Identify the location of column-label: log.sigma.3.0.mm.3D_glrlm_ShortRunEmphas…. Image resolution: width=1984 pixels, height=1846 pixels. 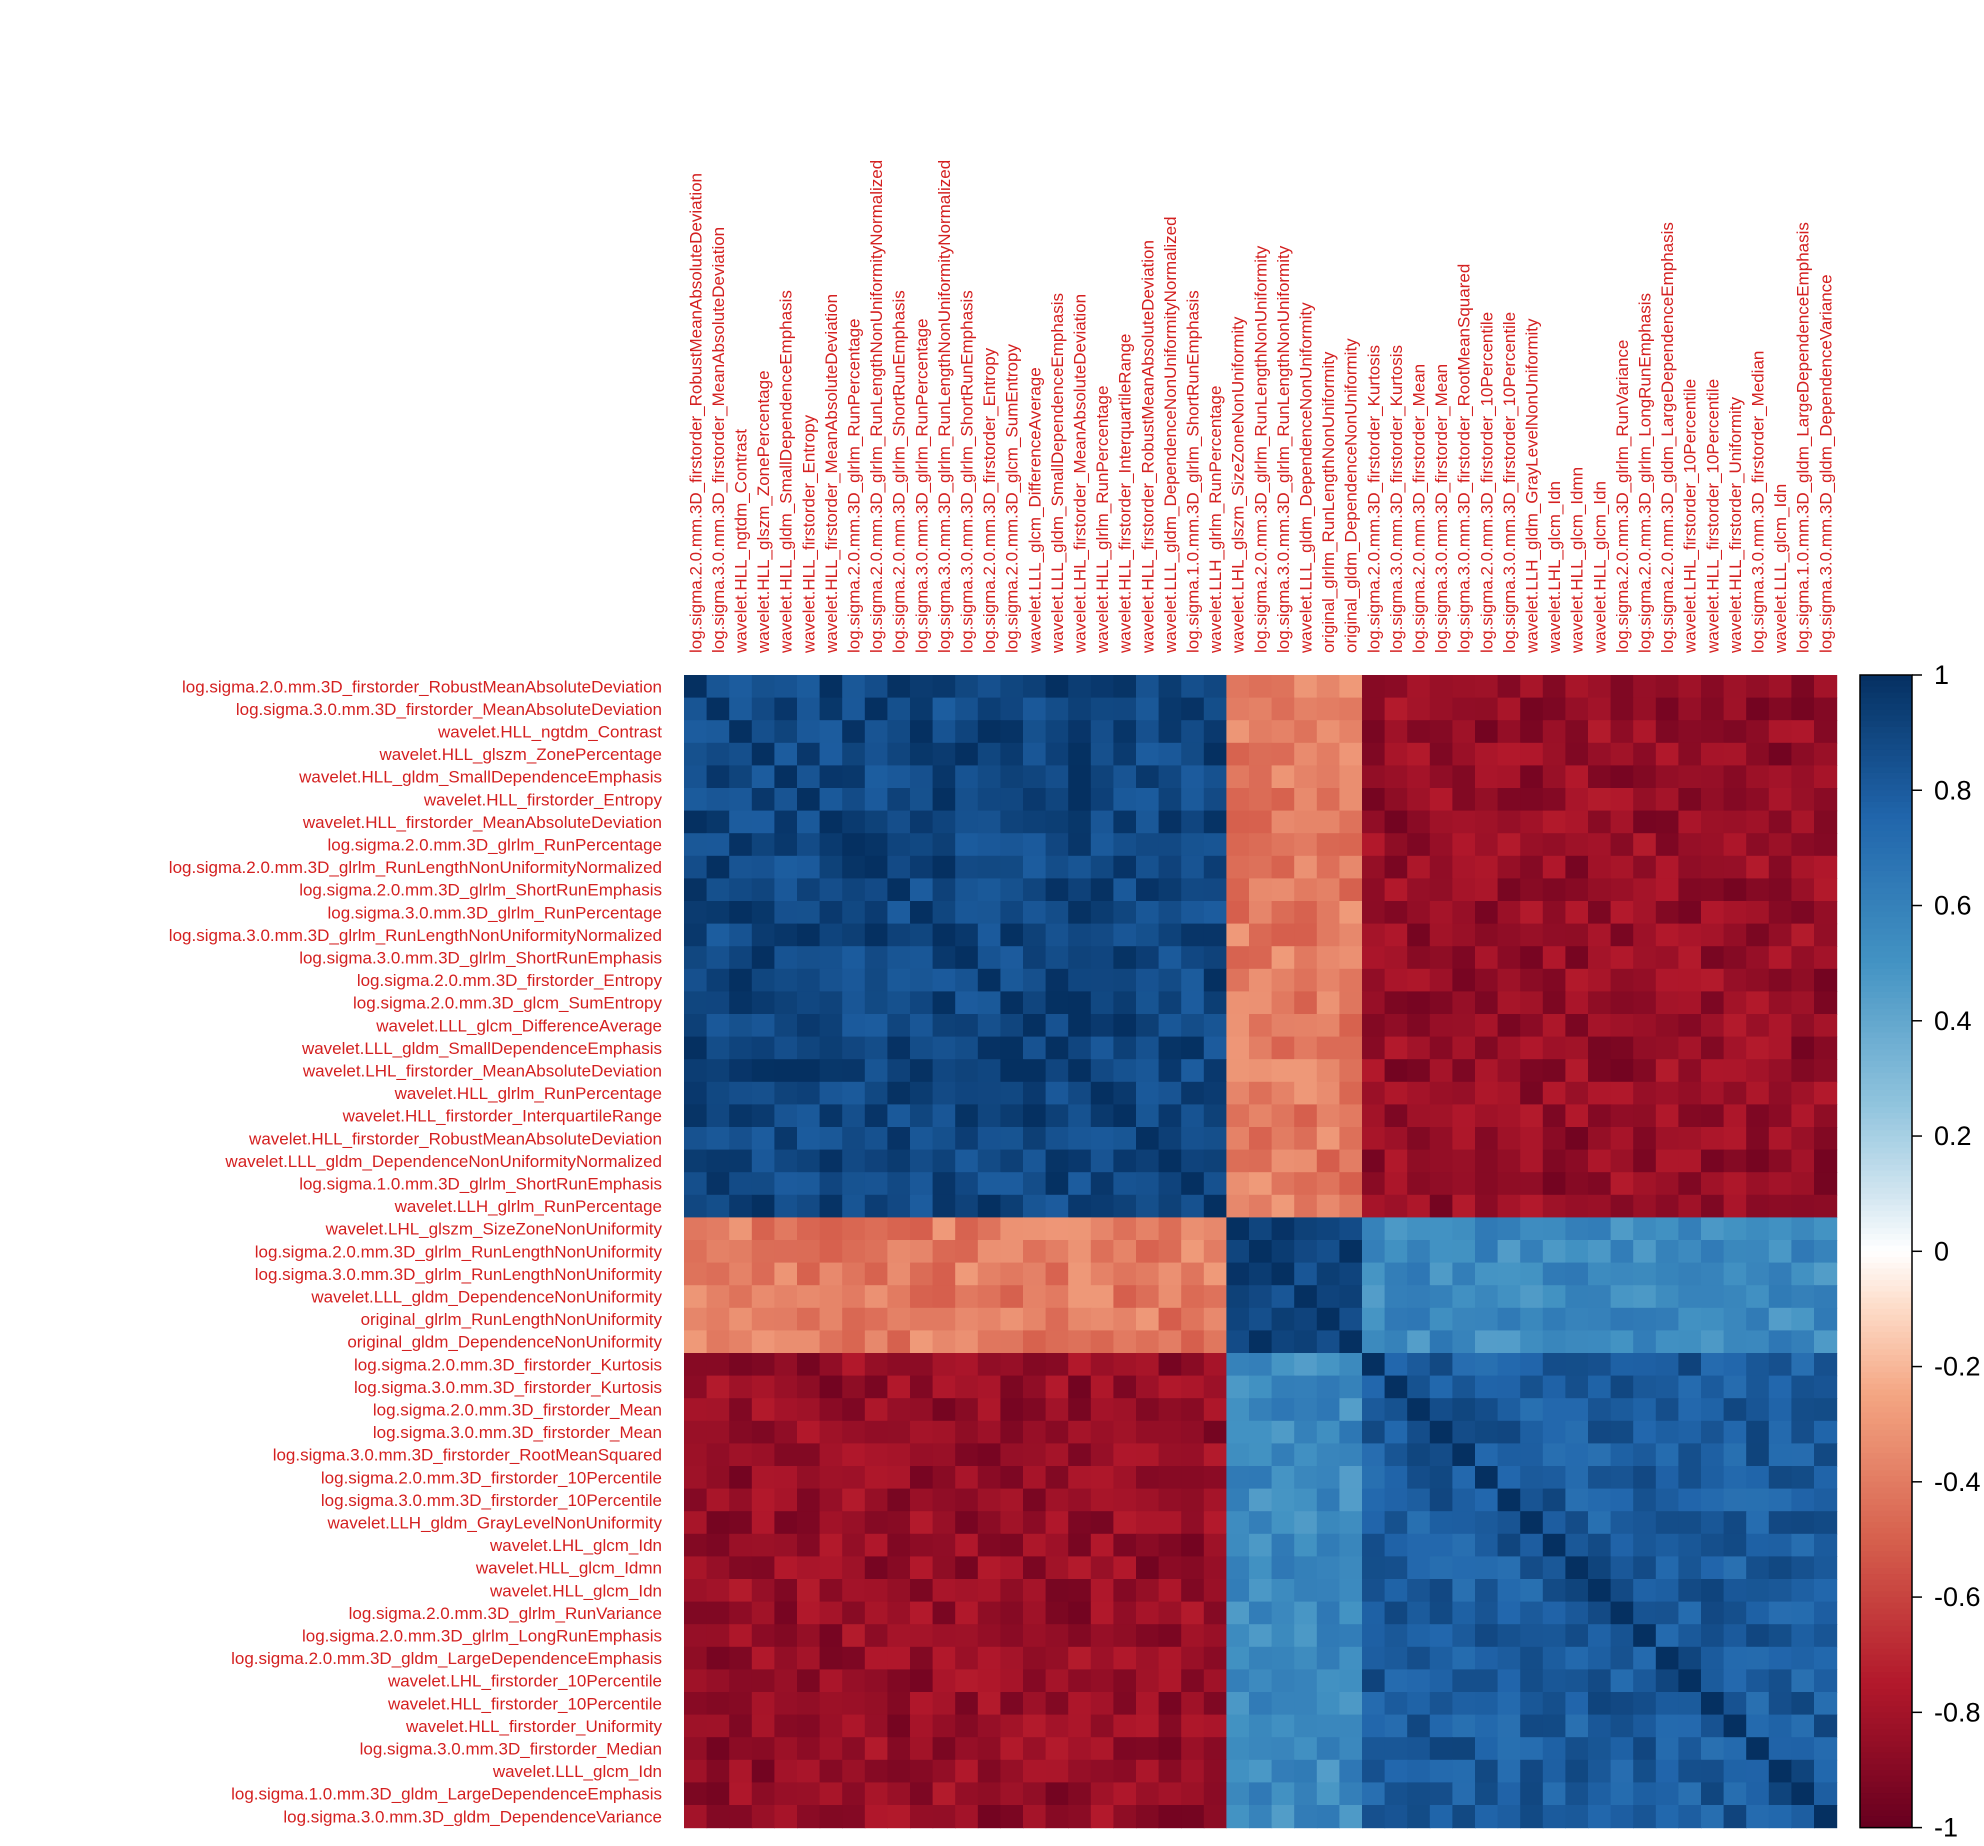
(967, 471).